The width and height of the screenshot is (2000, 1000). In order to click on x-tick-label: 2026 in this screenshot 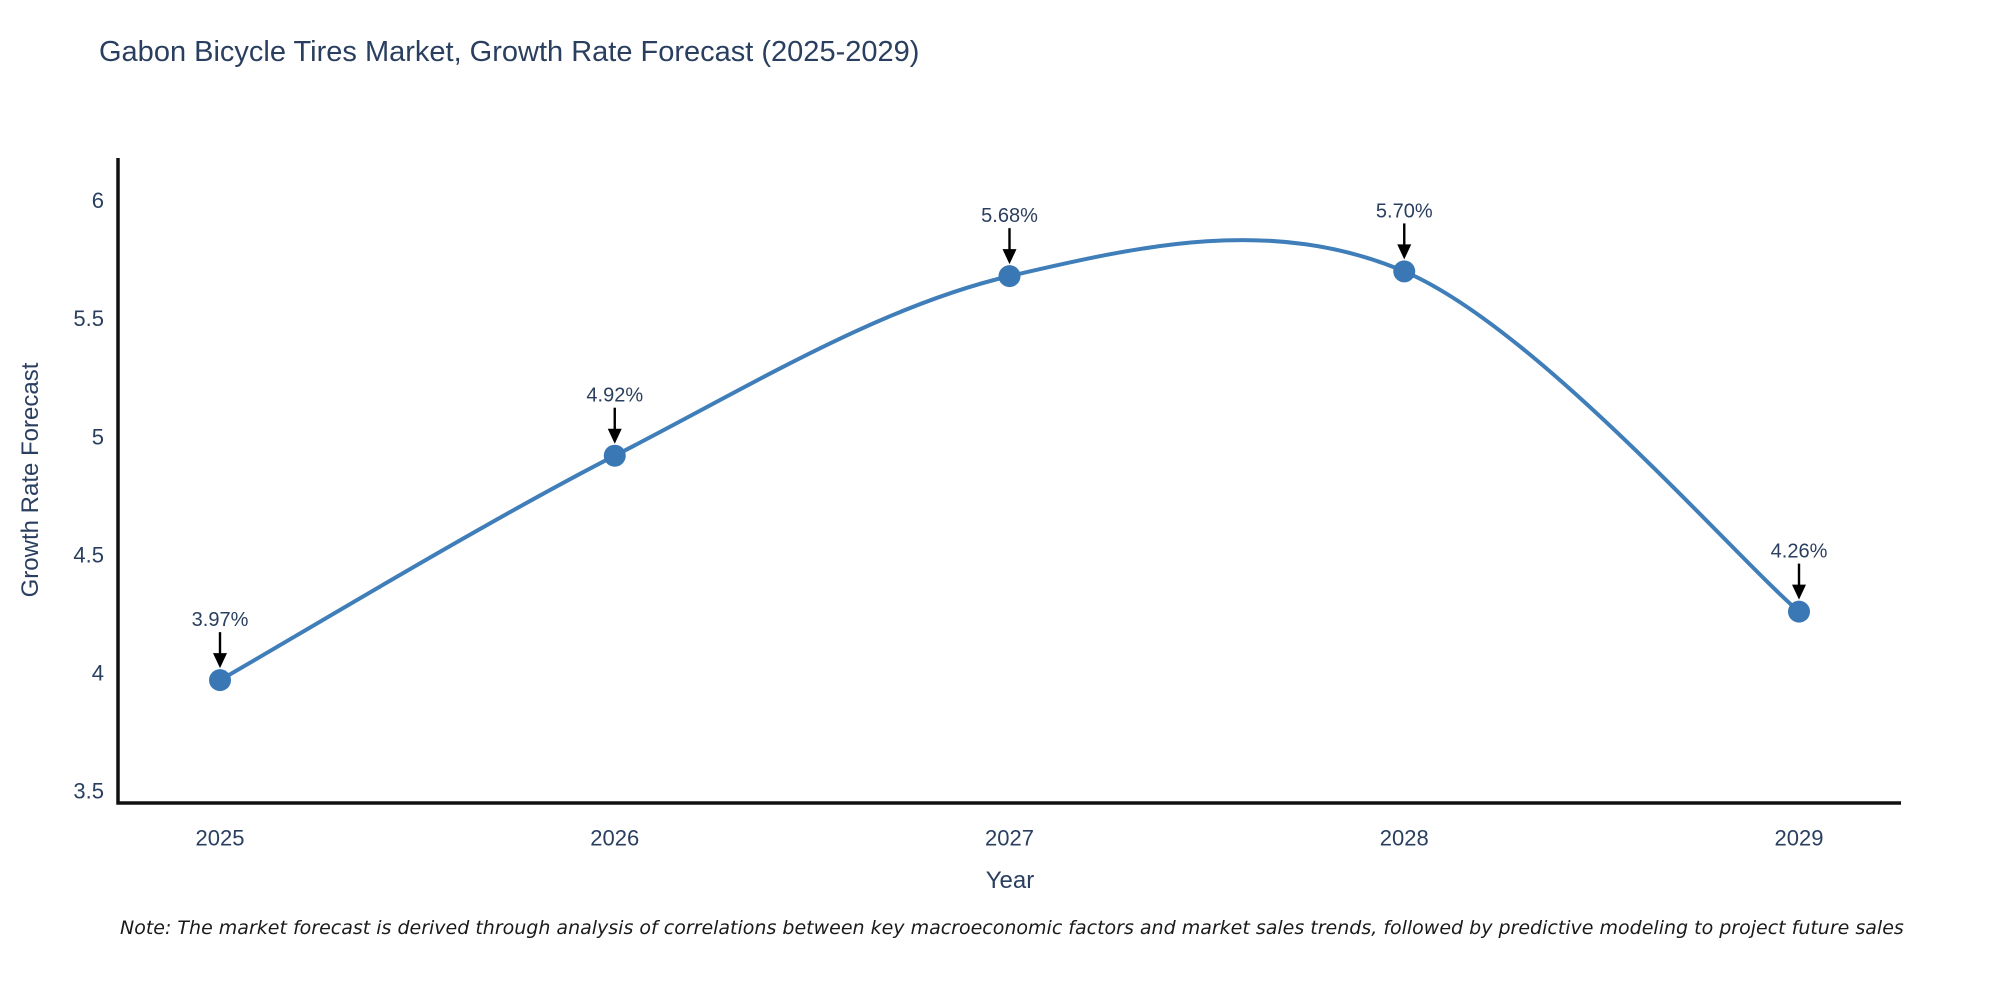, I will do `click(614, 838)`.